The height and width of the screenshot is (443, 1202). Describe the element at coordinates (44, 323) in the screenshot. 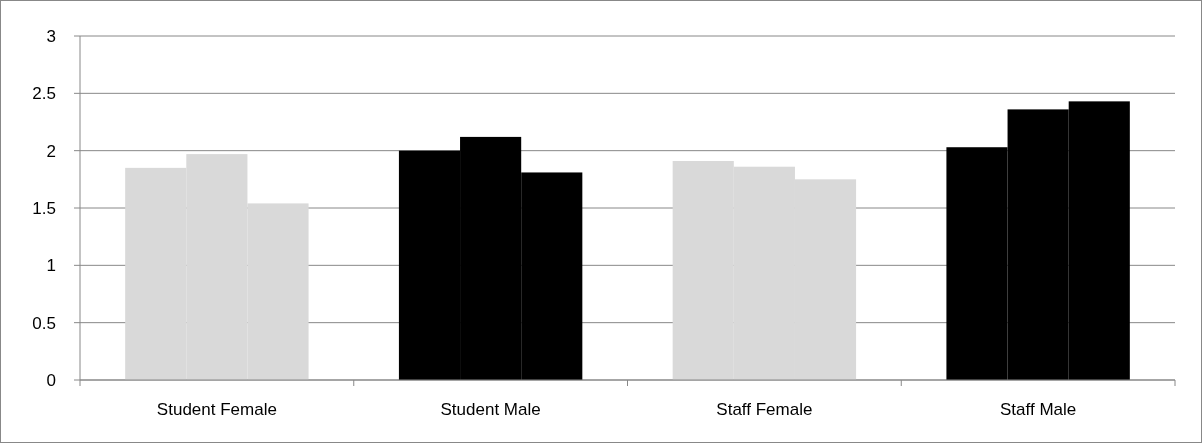

I see `y-tick-label: 0.5` at that location.